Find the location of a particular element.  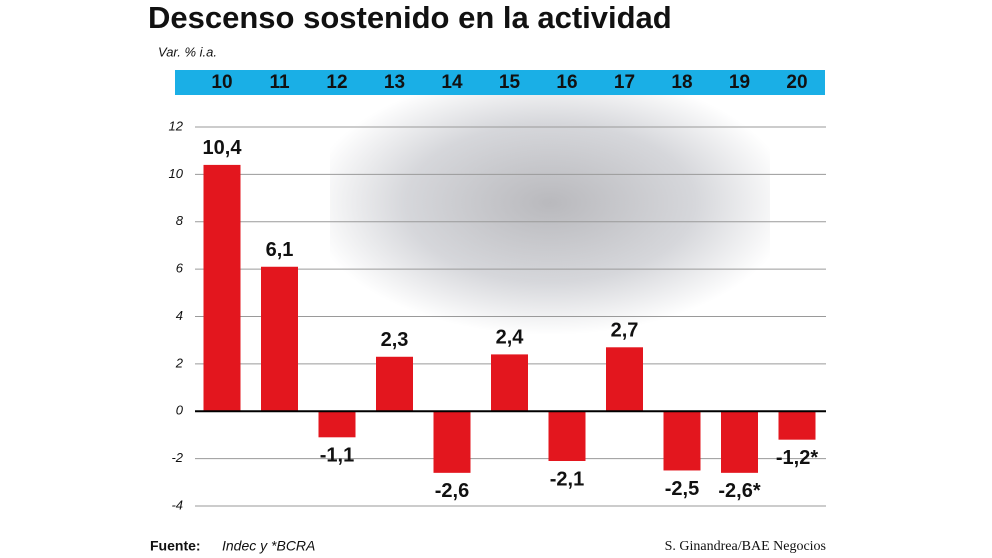

y-tick-label: 0 is located at coordinates (180, 410).